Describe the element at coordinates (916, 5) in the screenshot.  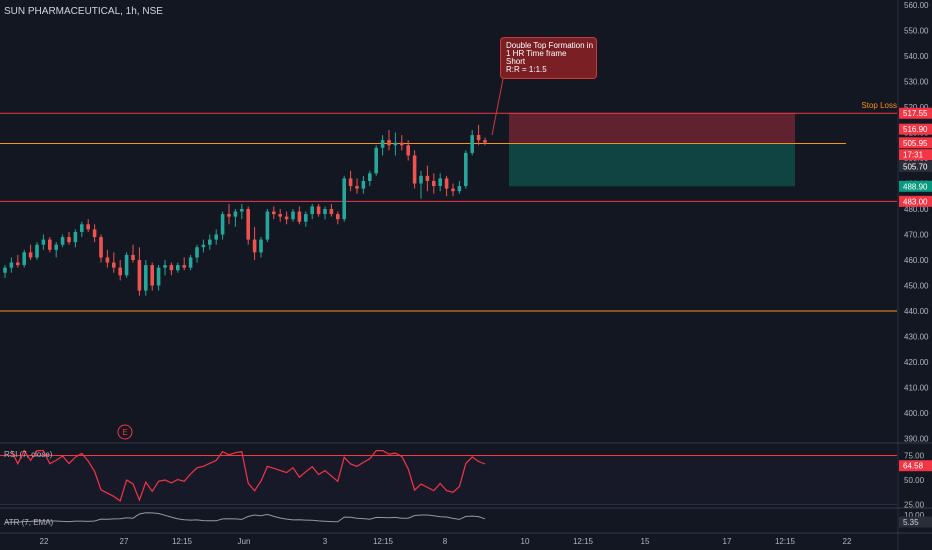
I see `y-tick-label: 560.00` at that location.